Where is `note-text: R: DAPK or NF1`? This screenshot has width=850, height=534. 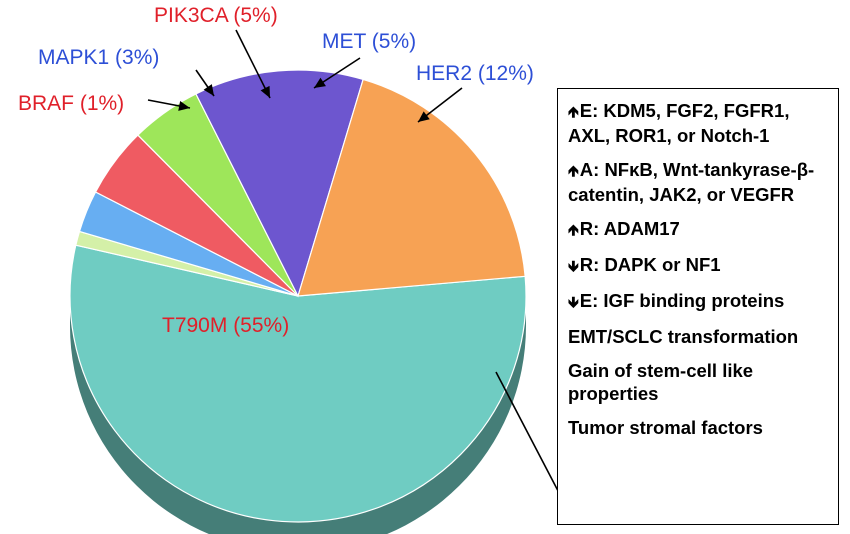 note-text: R: DAPK or NF1 is located at coordinates (650, 264).